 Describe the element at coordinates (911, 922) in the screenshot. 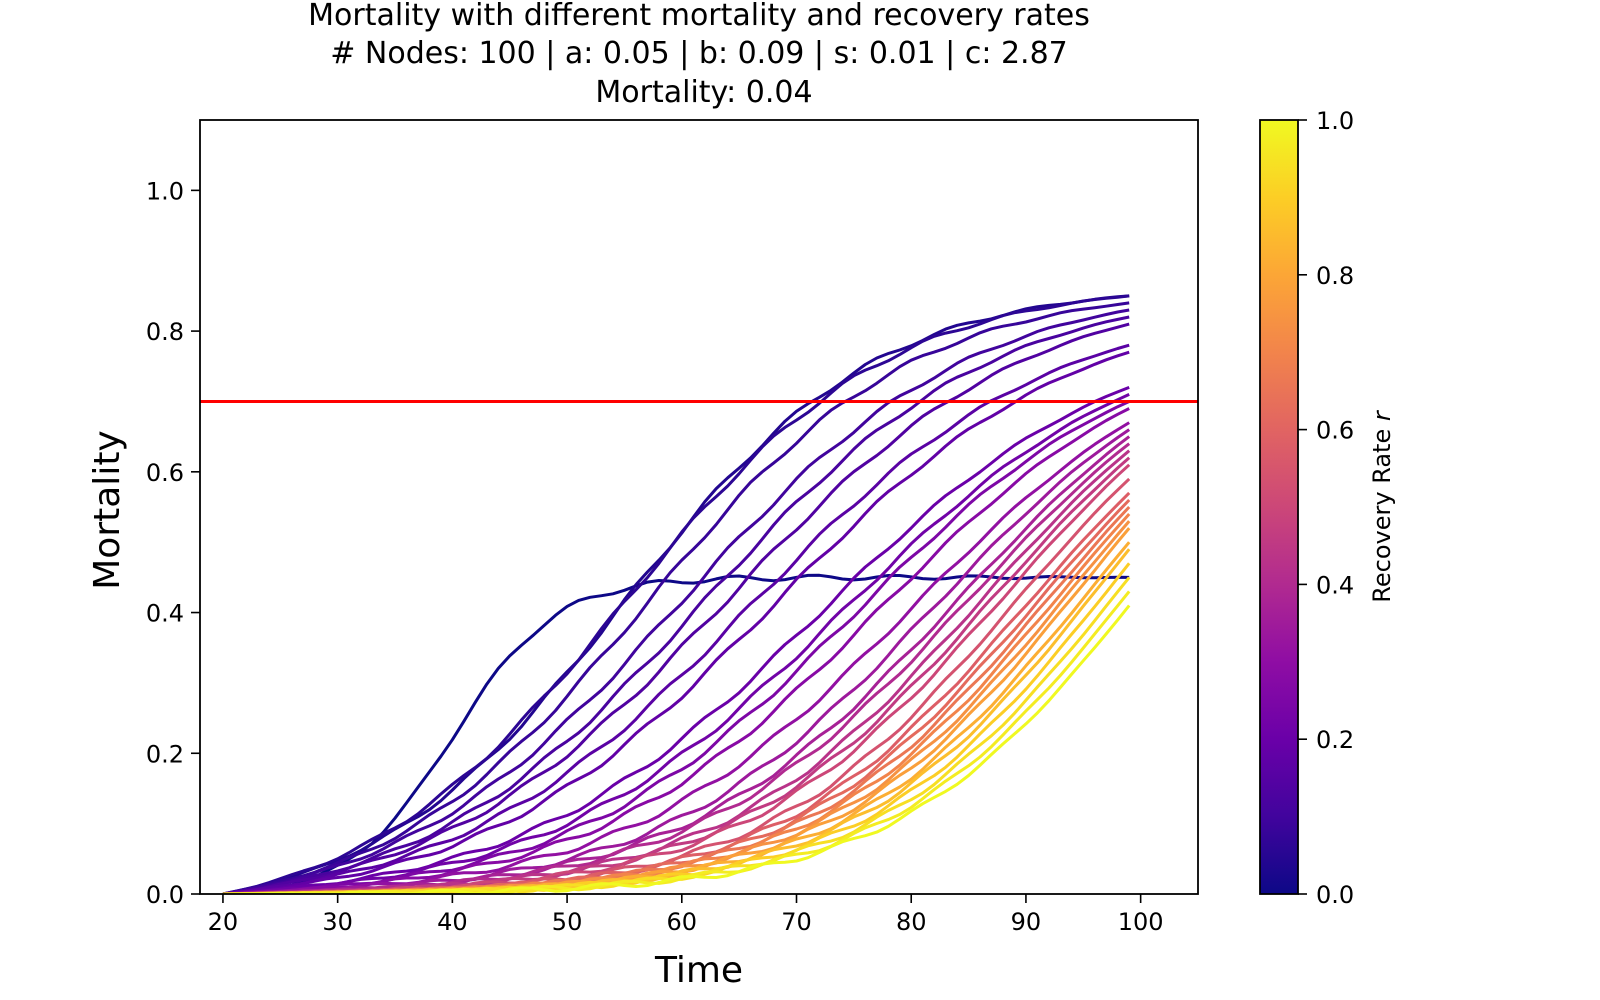

I see `x-tick-label: 80` at that location.